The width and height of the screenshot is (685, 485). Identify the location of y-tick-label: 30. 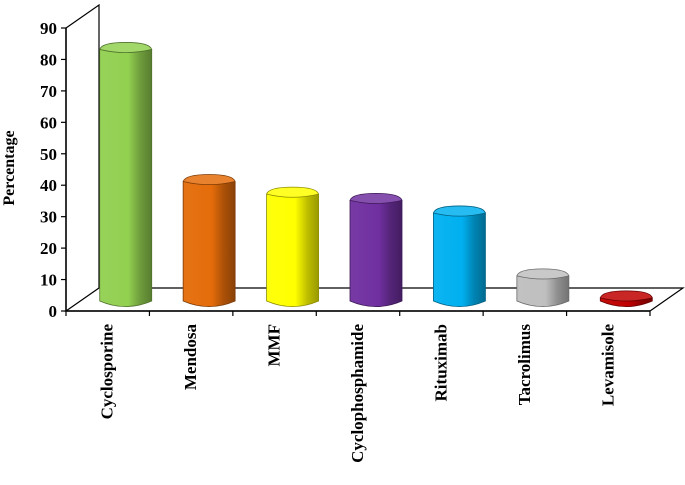
(48, 217).